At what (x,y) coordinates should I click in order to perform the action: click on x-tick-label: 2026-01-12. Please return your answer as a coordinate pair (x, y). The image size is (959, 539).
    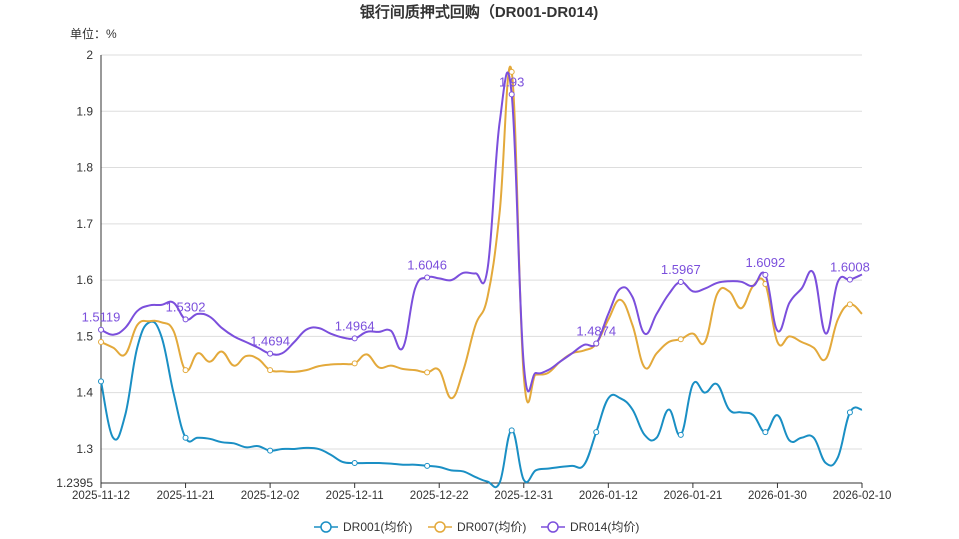
    Looking at the image, I should click on (608, 496).